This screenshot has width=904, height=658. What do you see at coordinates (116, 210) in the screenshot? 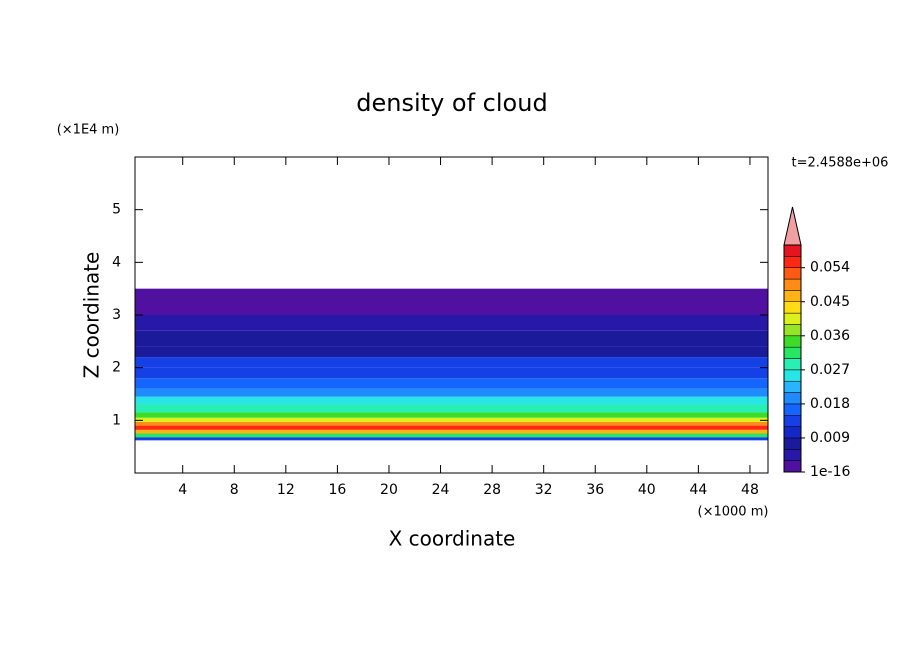
I see `y-tick-label: 5` at bounding box center [116, 210].